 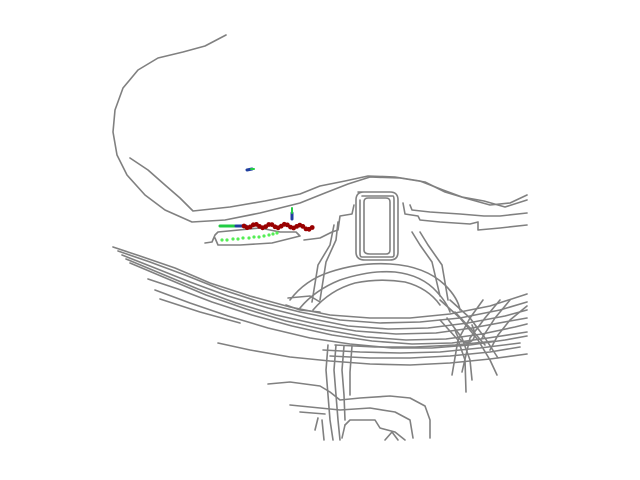 I want to click on road-line-ramp-loop, so click(x=465, y=334).